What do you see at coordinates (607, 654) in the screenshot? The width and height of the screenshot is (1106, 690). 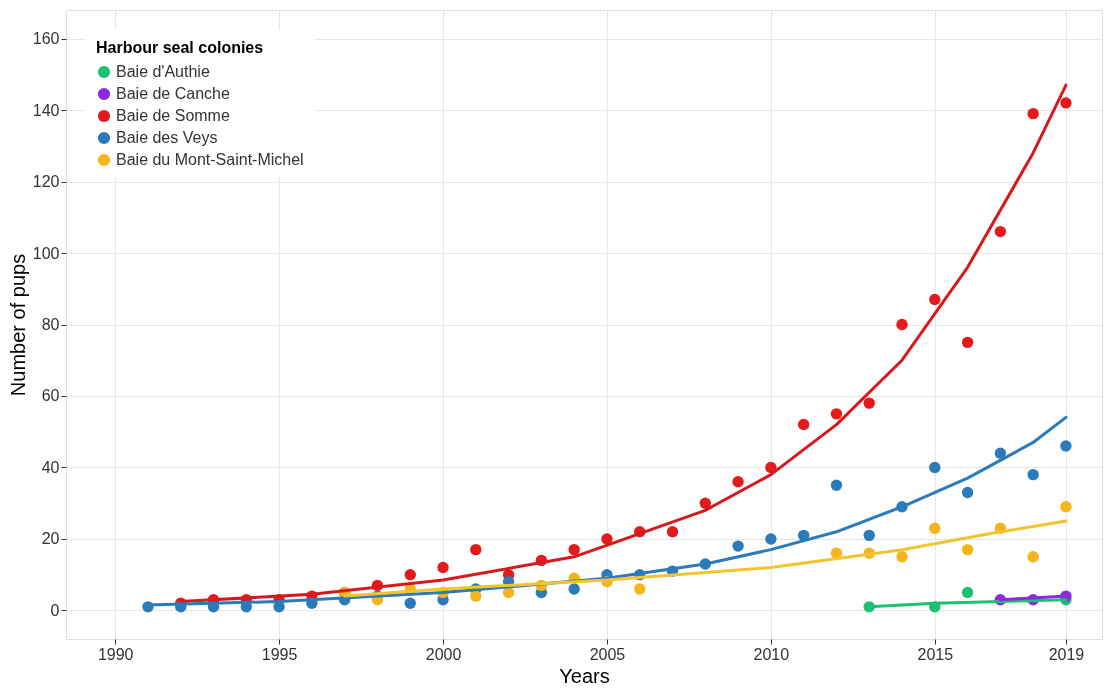 I see `x-tick-label: 2005` at bounding box center [607, 654].